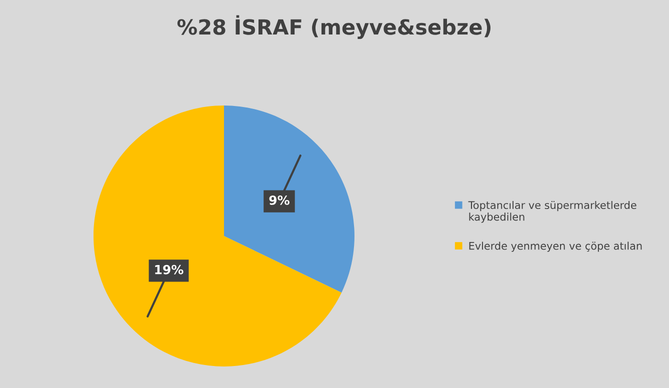  Describe the element at coordinates (279, 200) in the screenshot. I see `data-label: 9%` at that location.